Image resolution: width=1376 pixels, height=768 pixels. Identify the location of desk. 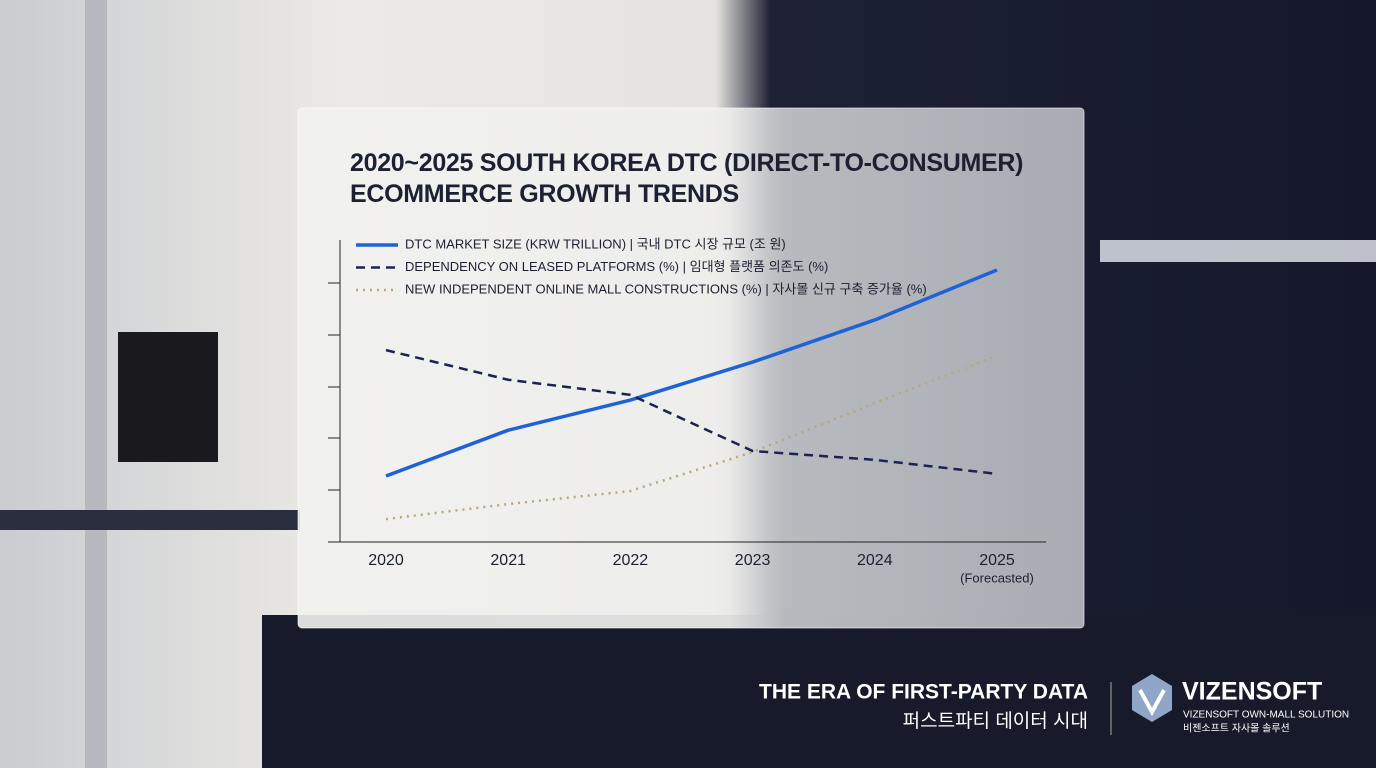
(150, 520).